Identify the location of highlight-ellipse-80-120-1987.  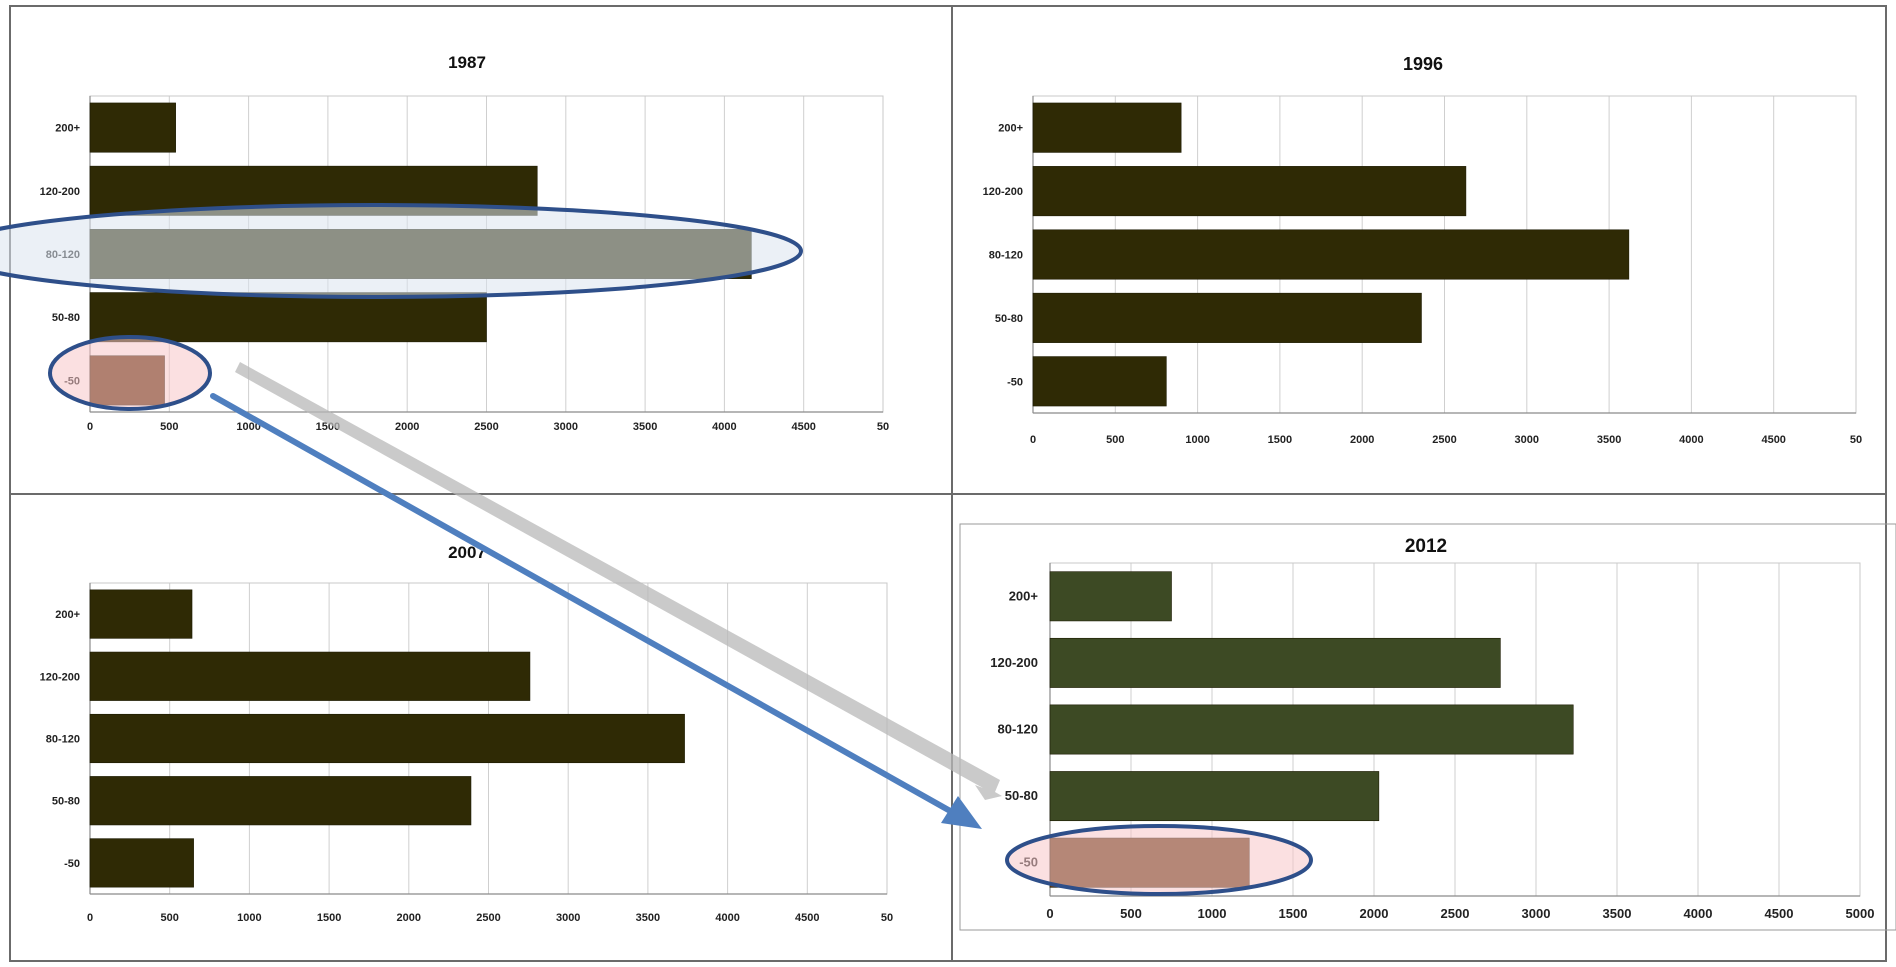
(401, 251).